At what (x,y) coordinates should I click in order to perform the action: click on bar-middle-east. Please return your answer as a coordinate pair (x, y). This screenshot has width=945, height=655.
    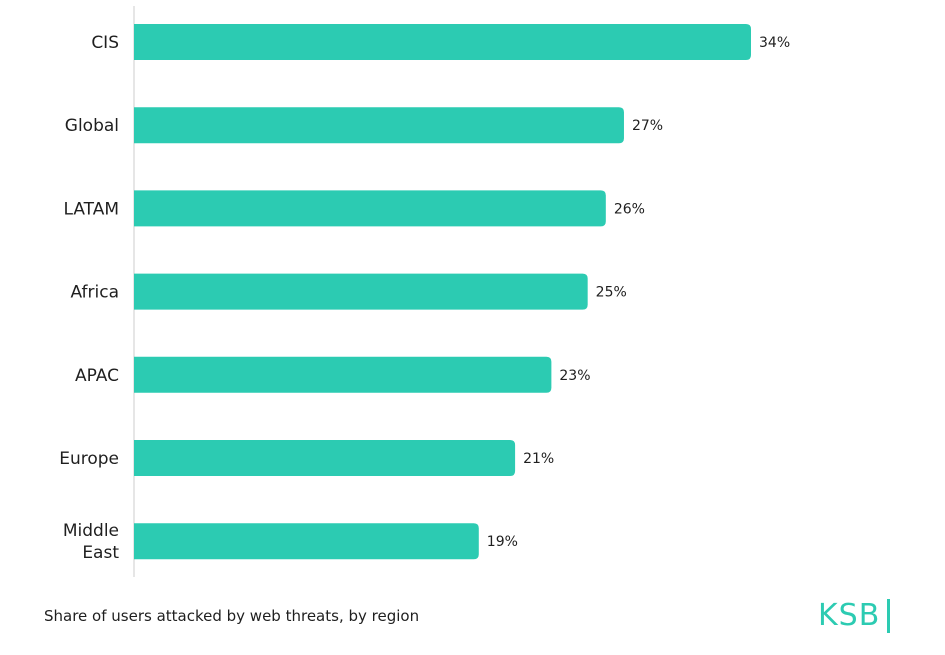
    Looking at the image, I should click on (306, 541).